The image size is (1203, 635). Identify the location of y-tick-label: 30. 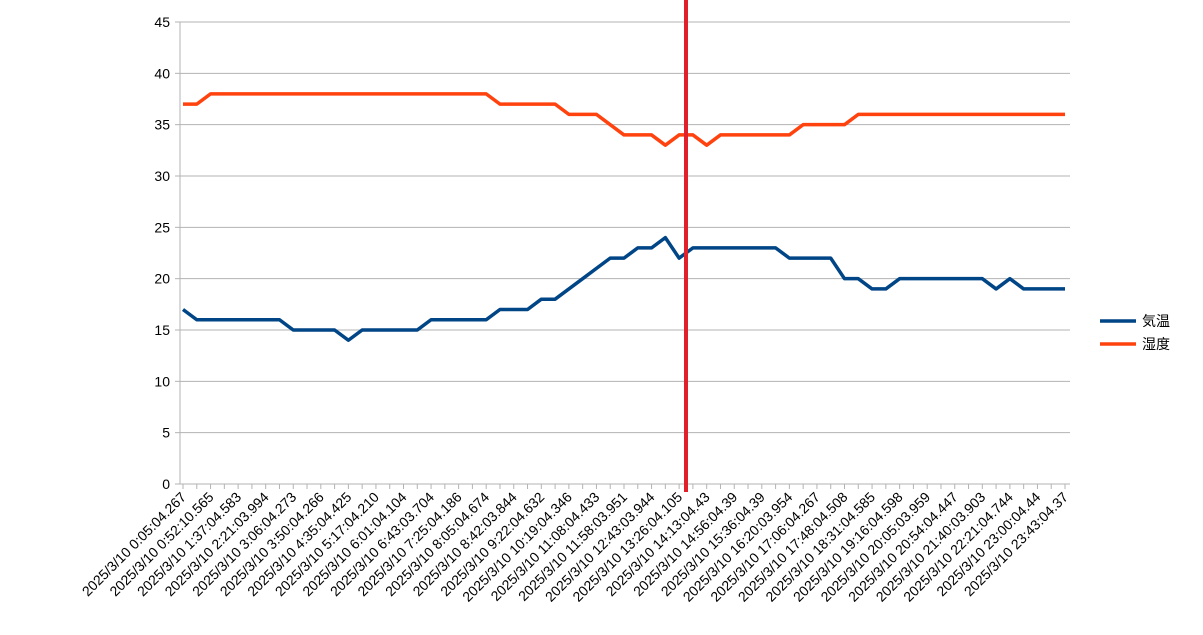
(162, 176).